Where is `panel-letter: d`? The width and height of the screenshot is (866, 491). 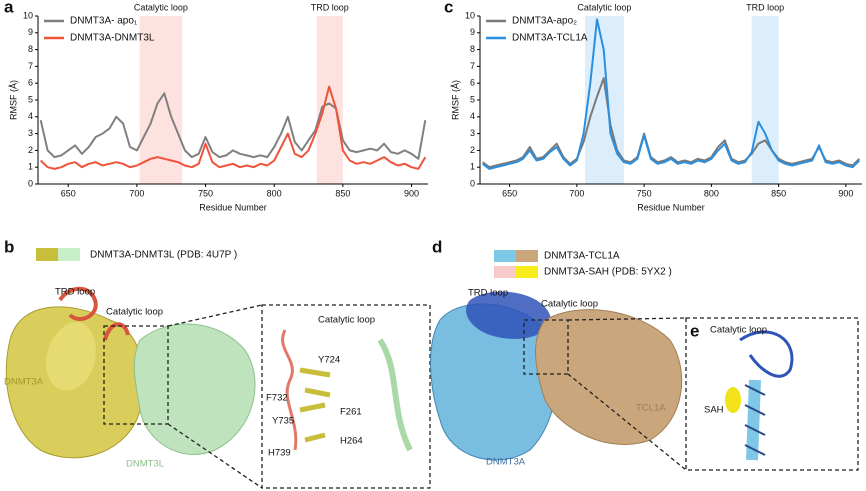
panel-letter: d is located at coordinates (437, 246).